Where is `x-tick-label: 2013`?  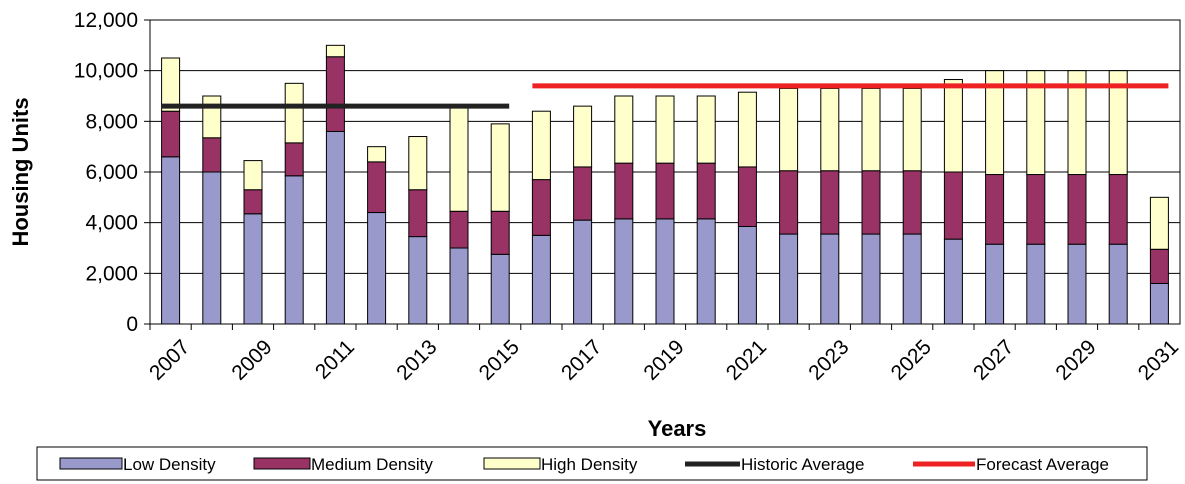 x-tick-label: 2013 is located at coordinates (416, 359).